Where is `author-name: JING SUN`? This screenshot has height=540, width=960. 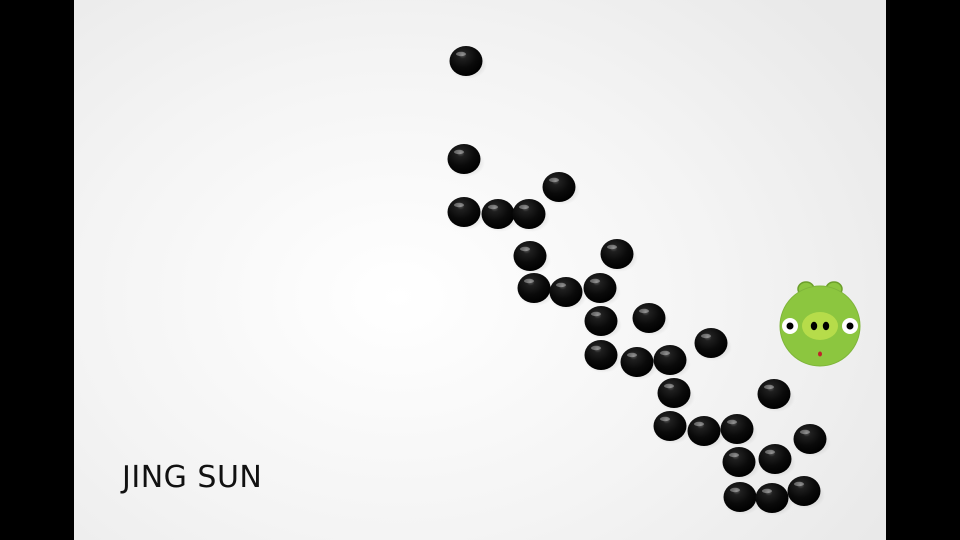
author-name: JING SUN is located at coordinates (192, 477).